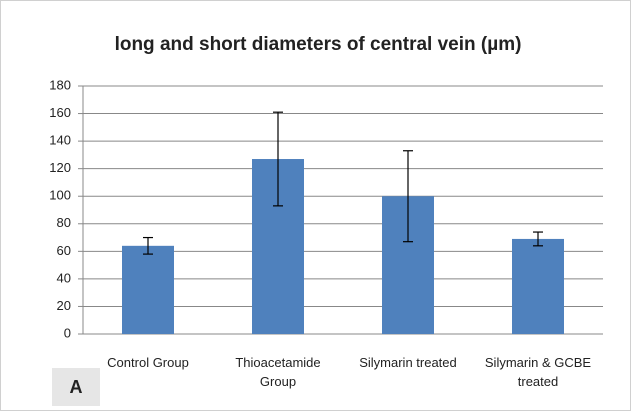  Describe the element at coordinates (60, 84) in the screenshot. I see `y-tick-label: 180` at that location.